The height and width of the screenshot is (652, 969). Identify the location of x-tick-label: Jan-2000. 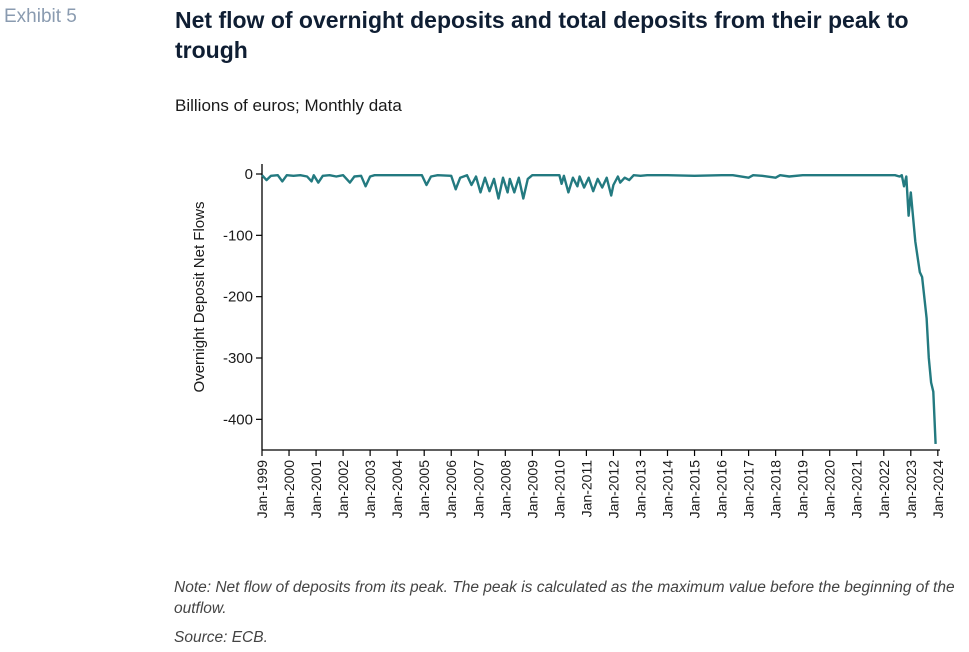
(289, 489).